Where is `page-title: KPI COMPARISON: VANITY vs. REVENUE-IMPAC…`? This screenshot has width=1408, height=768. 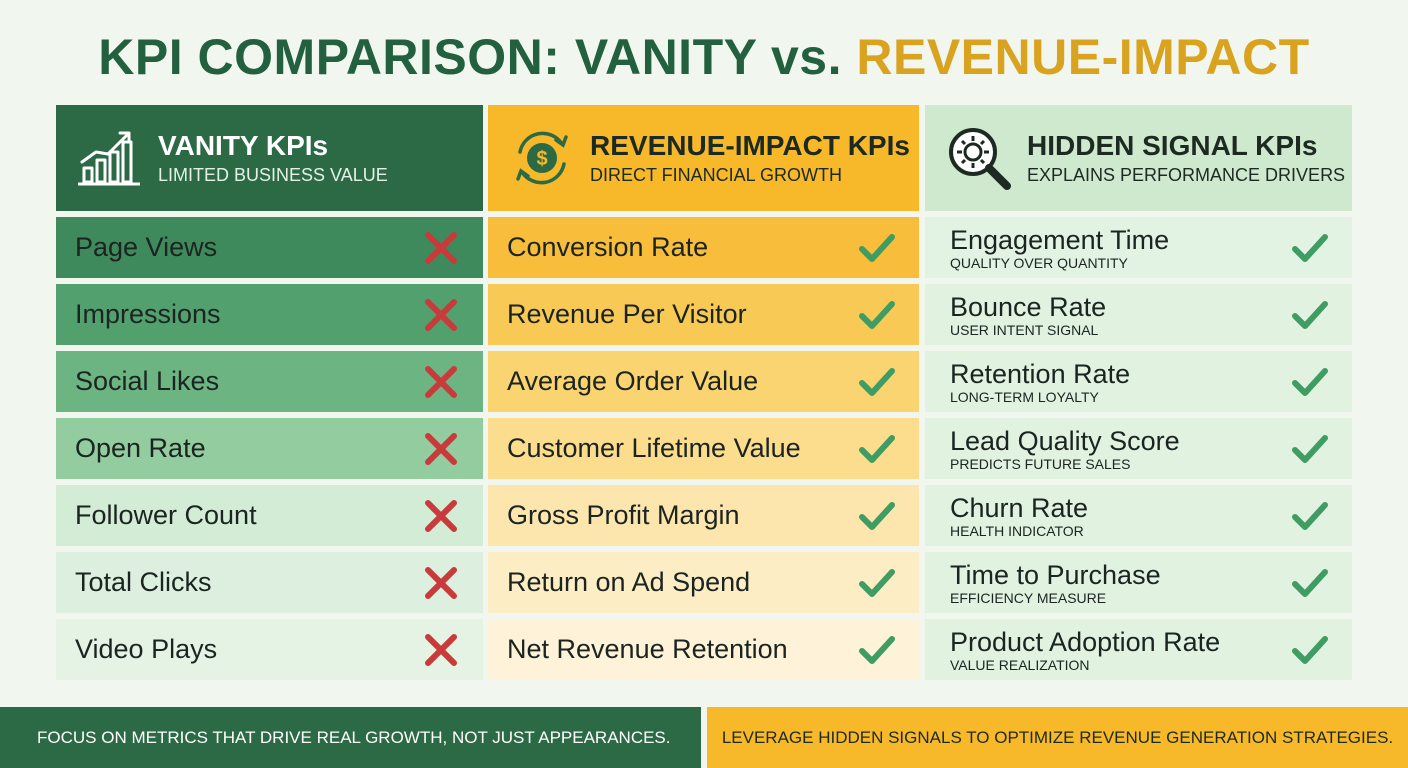 page-title: KPI COMPARISON: VANITY vs. REVENUE-IMPAC… is located at coordinates (704, 57).